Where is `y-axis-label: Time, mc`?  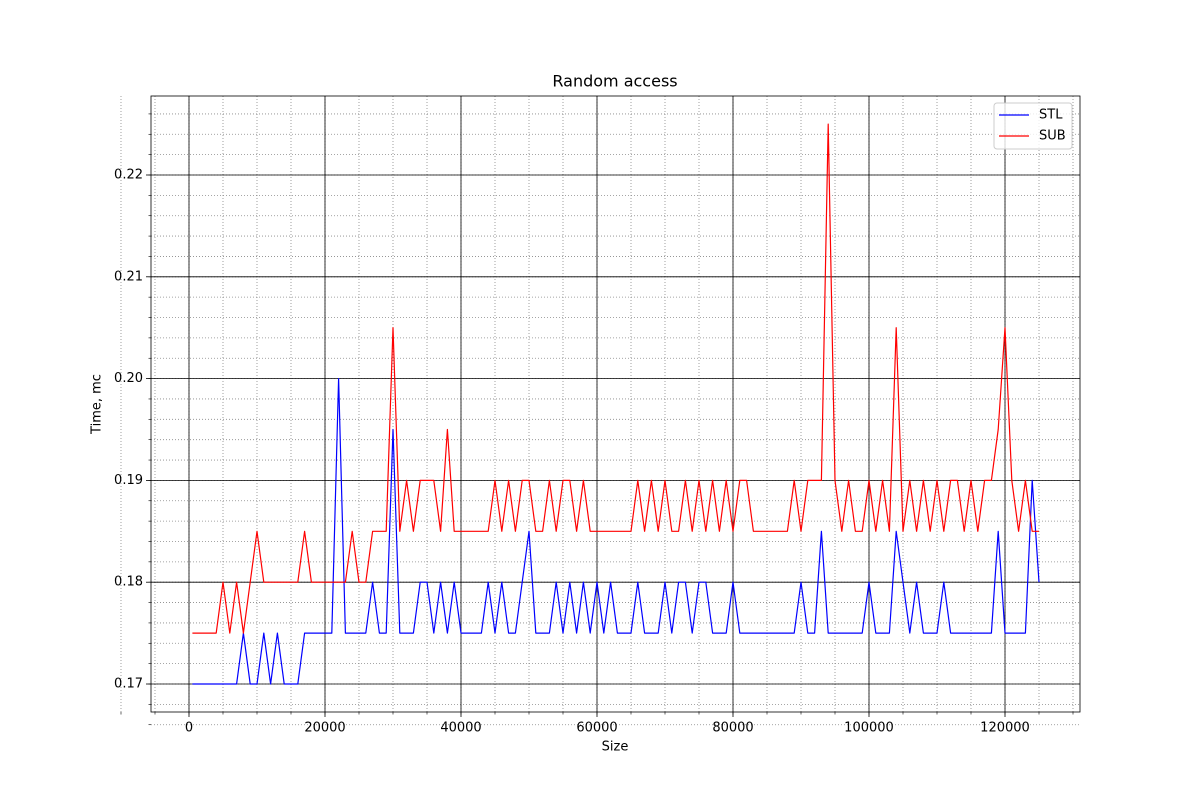 y-axis-label: Time, mc is located at coordinates (97, 404).